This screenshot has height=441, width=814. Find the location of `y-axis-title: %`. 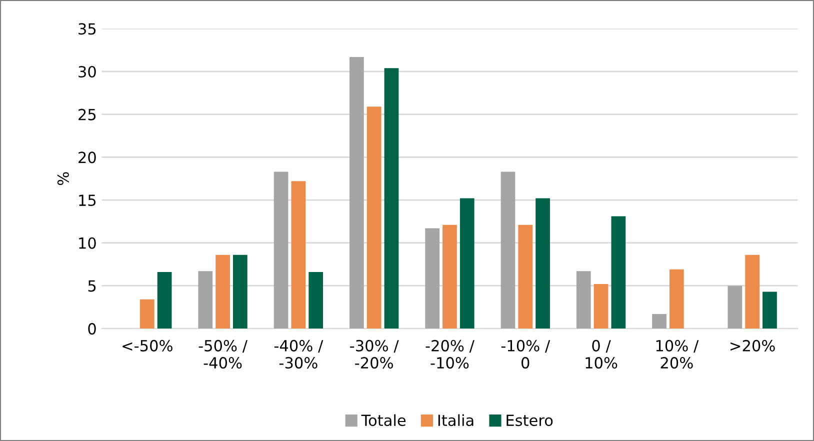

y-axis-title: % is located at coordinates (63, 179).